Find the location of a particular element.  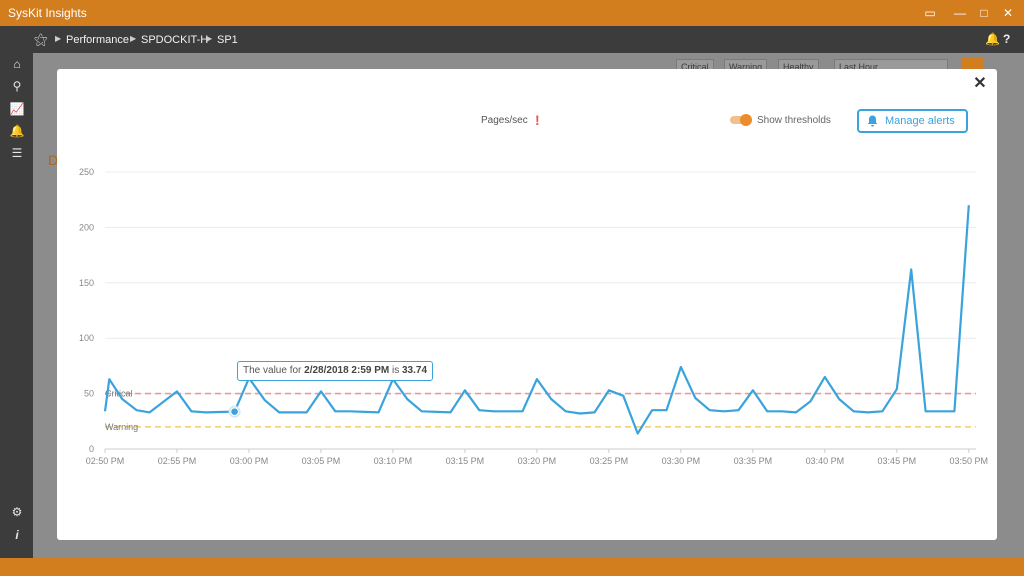

x-tick-label: 03:50 PM is located at coordinates (969, 461).